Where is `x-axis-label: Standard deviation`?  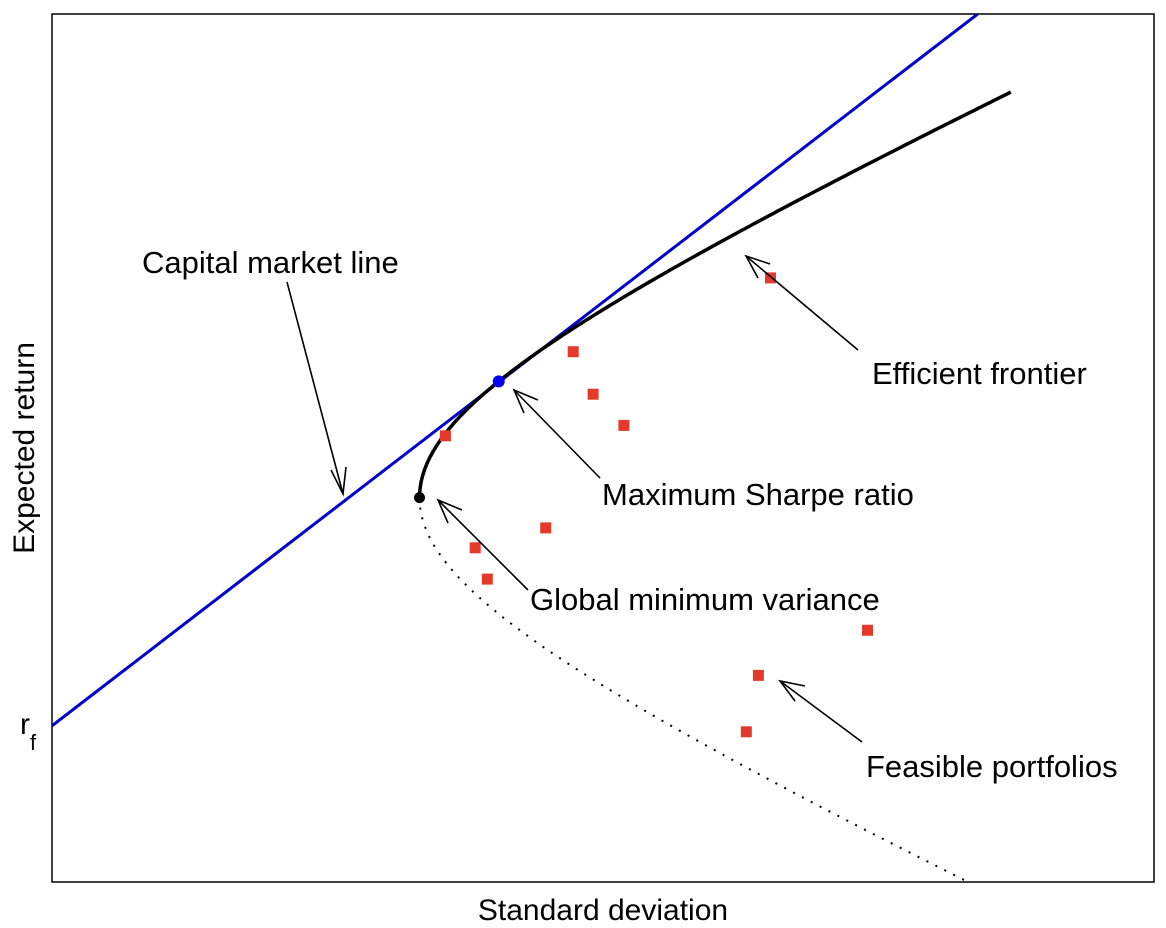 x-axis-label: Standard deviation is located at coordinates (603, 910).